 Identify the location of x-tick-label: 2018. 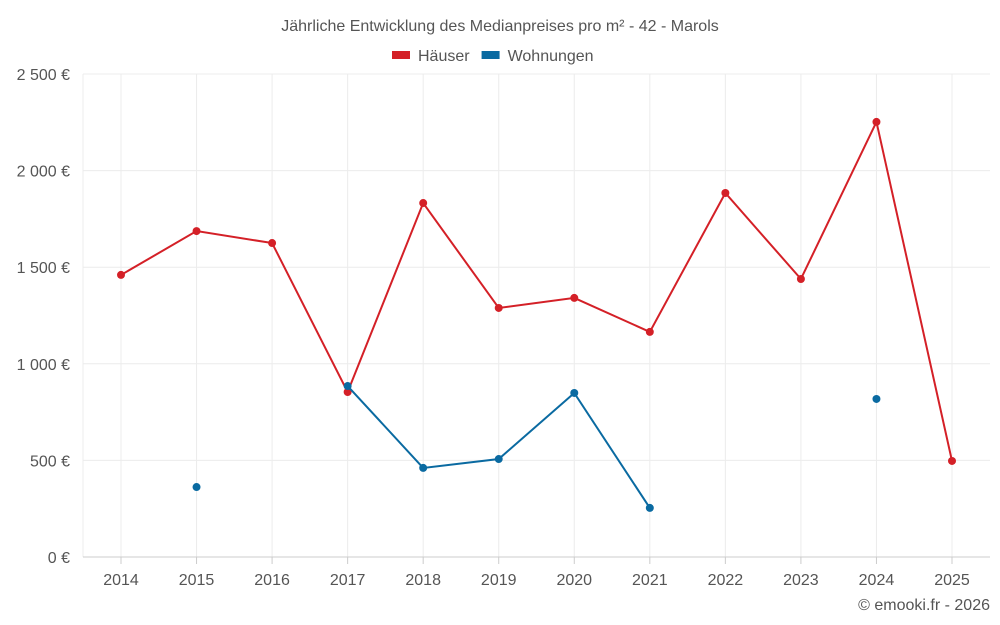
(423, 580).